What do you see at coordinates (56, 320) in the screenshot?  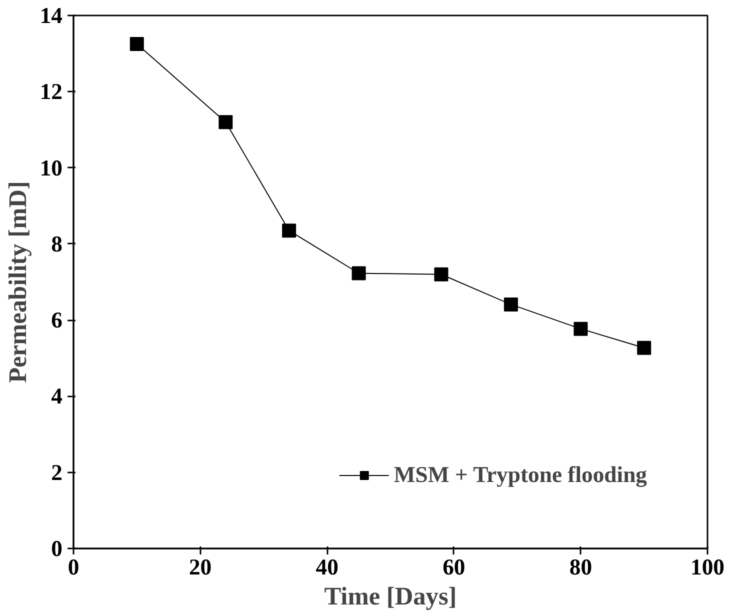 I see `y-tick-label: 6` at bounding box center [56, 320].